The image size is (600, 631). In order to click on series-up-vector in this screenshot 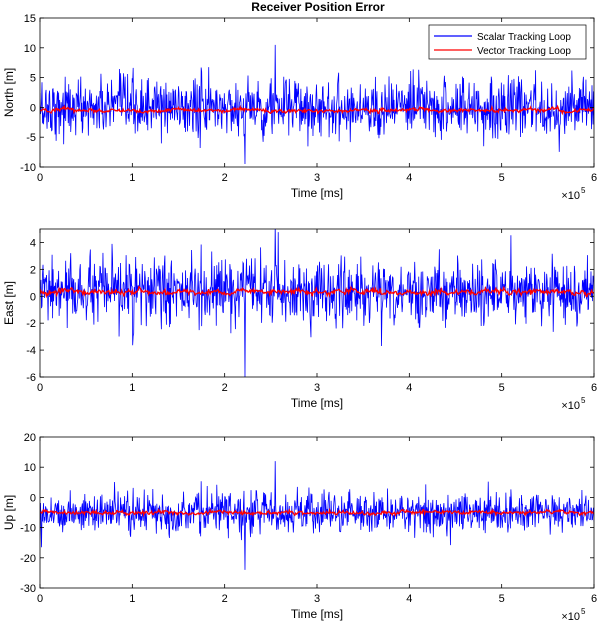, I will do `click(317, 512)`.